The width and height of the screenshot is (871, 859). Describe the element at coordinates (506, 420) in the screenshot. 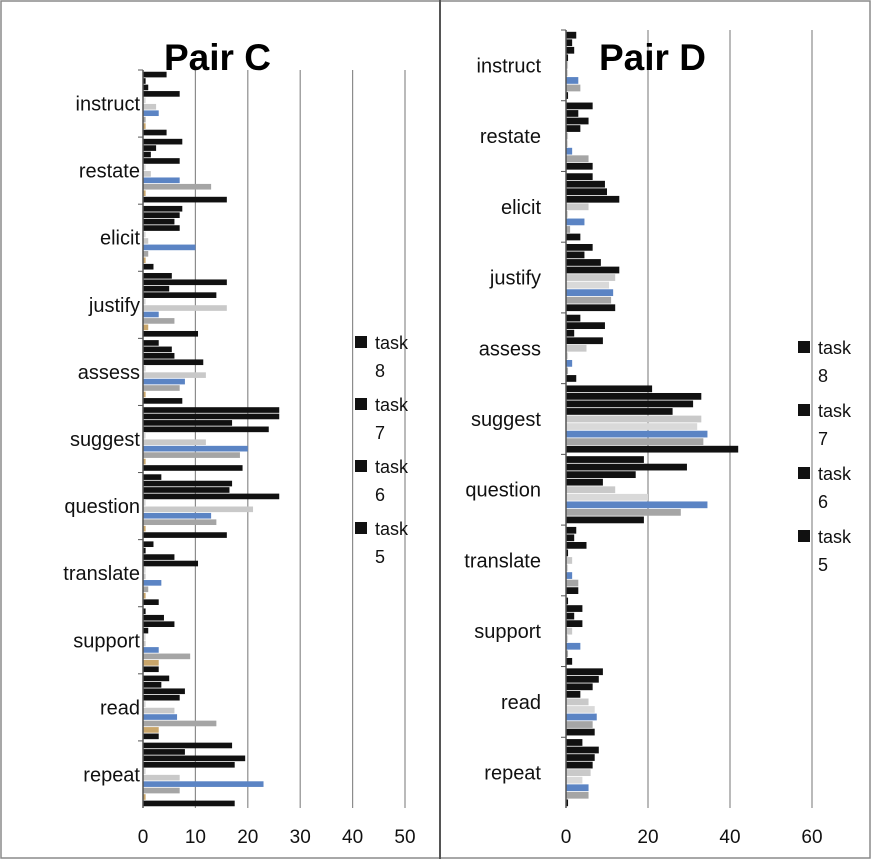

I see `category-label: suggest` at that location.